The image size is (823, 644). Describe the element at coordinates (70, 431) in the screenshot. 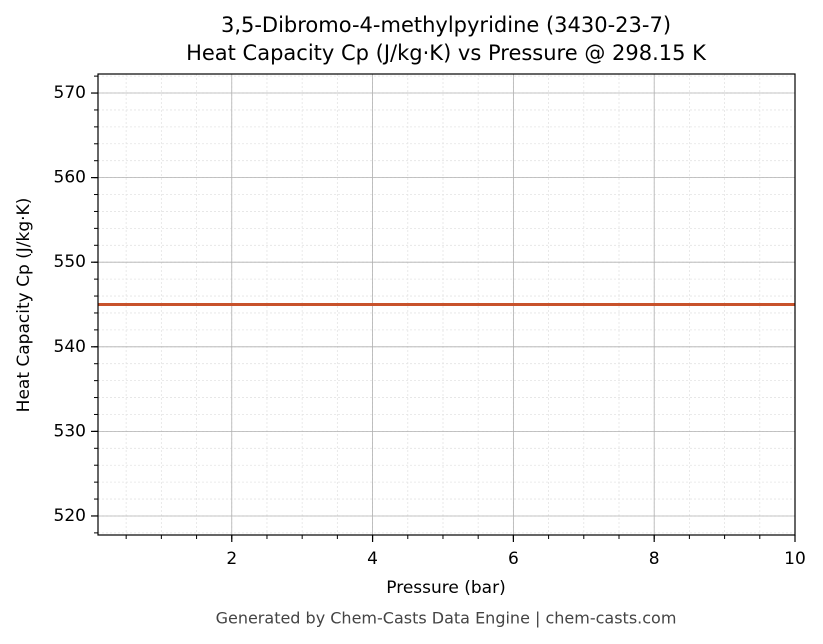

I see `y-tick-label: 530` at that location.